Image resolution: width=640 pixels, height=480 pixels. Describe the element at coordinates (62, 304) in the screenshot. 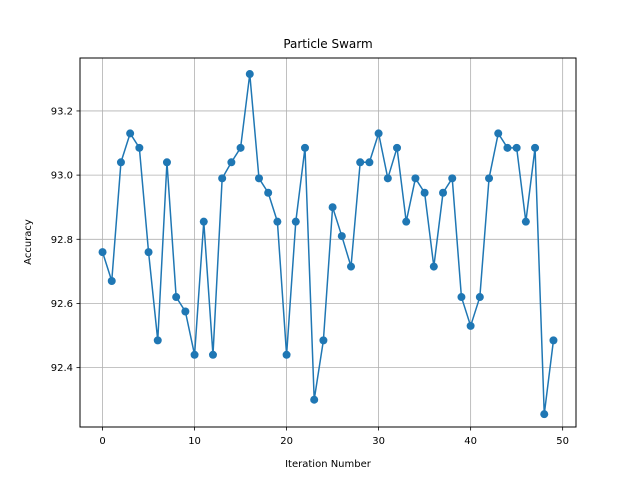

I see `y-tick-label: 92.6` at that location.